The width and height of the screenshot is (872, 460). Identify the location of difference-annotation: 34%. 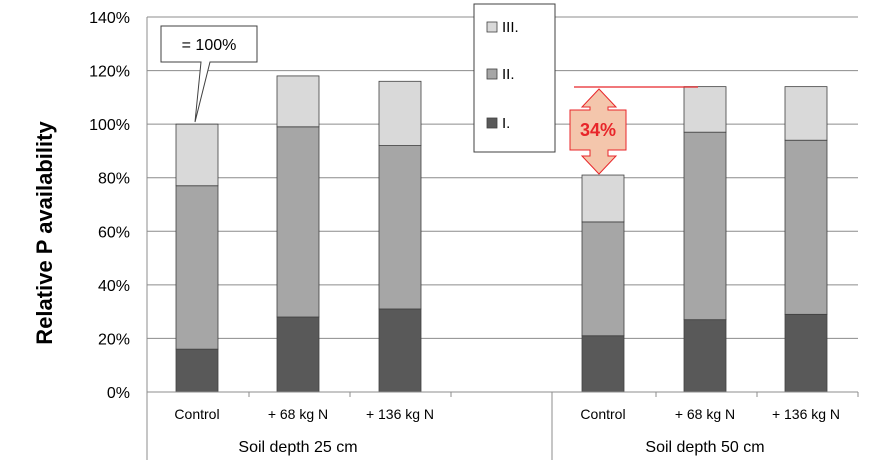
(633, 130).